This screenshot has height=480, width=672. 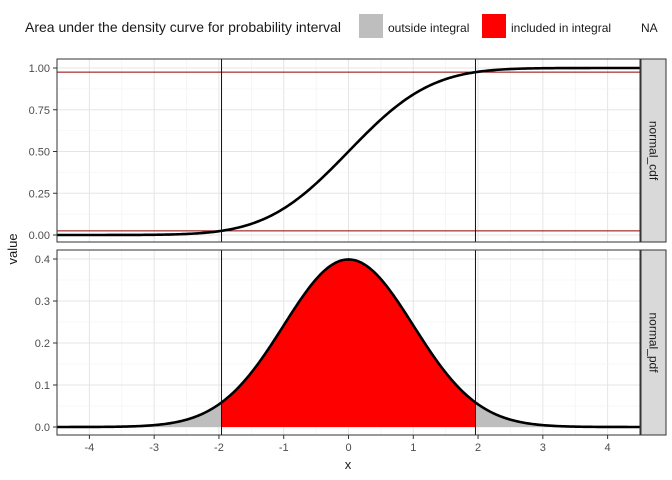 What do you see at coordinates (508, 26) in the screenshot?
I see `legend-entries: outside integral included in integral NA` at bounding box center [508, 26].